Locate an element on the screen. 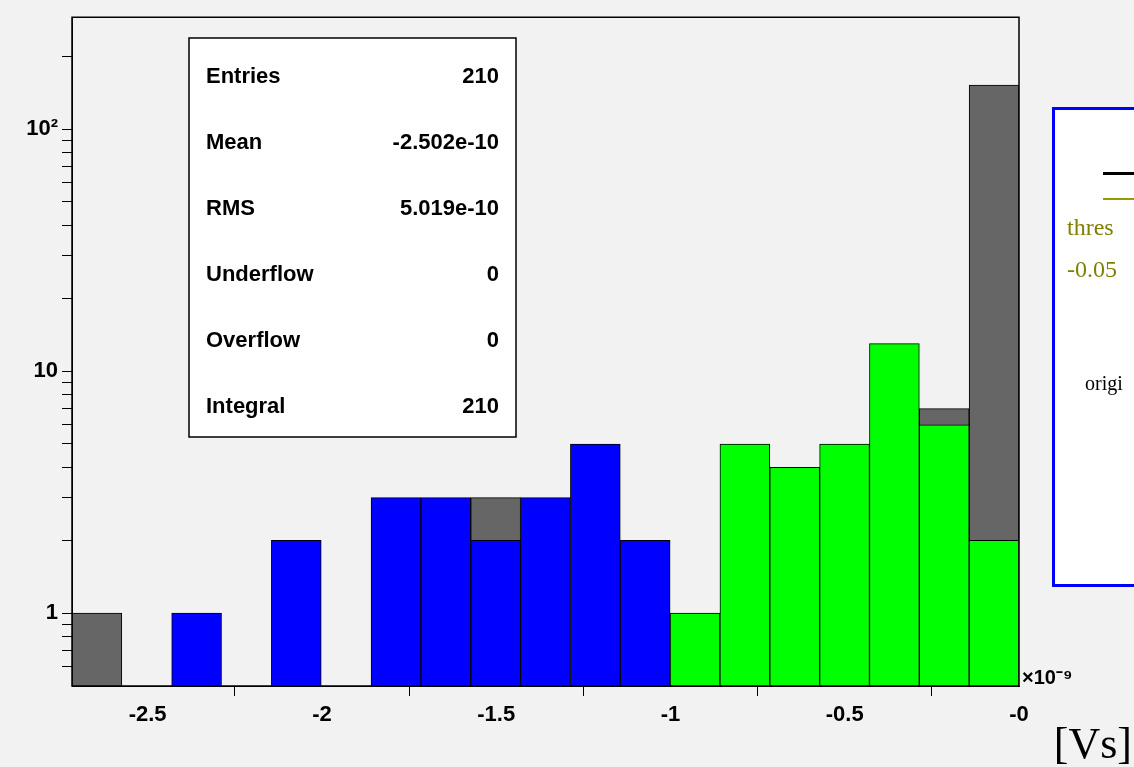 The width and height of the screenshot is (1134, 767). annotation: Integral is located at coordinates (246, 405).